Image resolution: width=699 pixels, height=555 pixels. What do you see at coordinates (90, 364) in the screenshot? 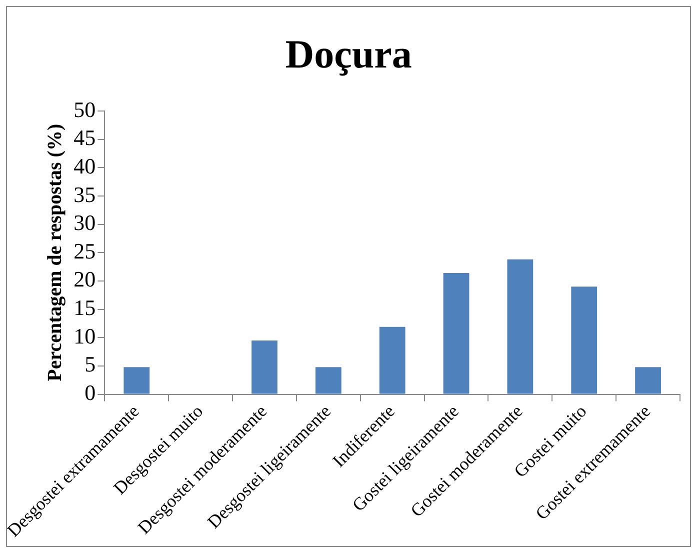
I see `y-tick-label: 5` at bounding box center [90, 364].